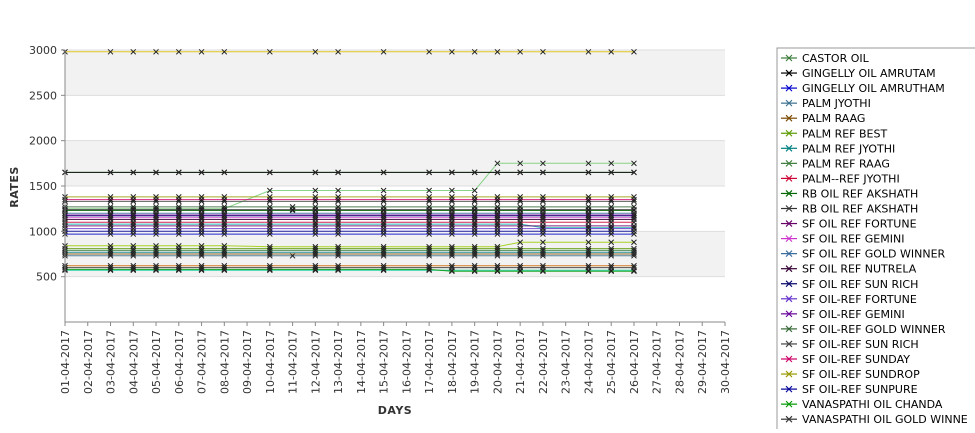  I want to click on legend-item: PALM REF BEST, so click(834, 133).